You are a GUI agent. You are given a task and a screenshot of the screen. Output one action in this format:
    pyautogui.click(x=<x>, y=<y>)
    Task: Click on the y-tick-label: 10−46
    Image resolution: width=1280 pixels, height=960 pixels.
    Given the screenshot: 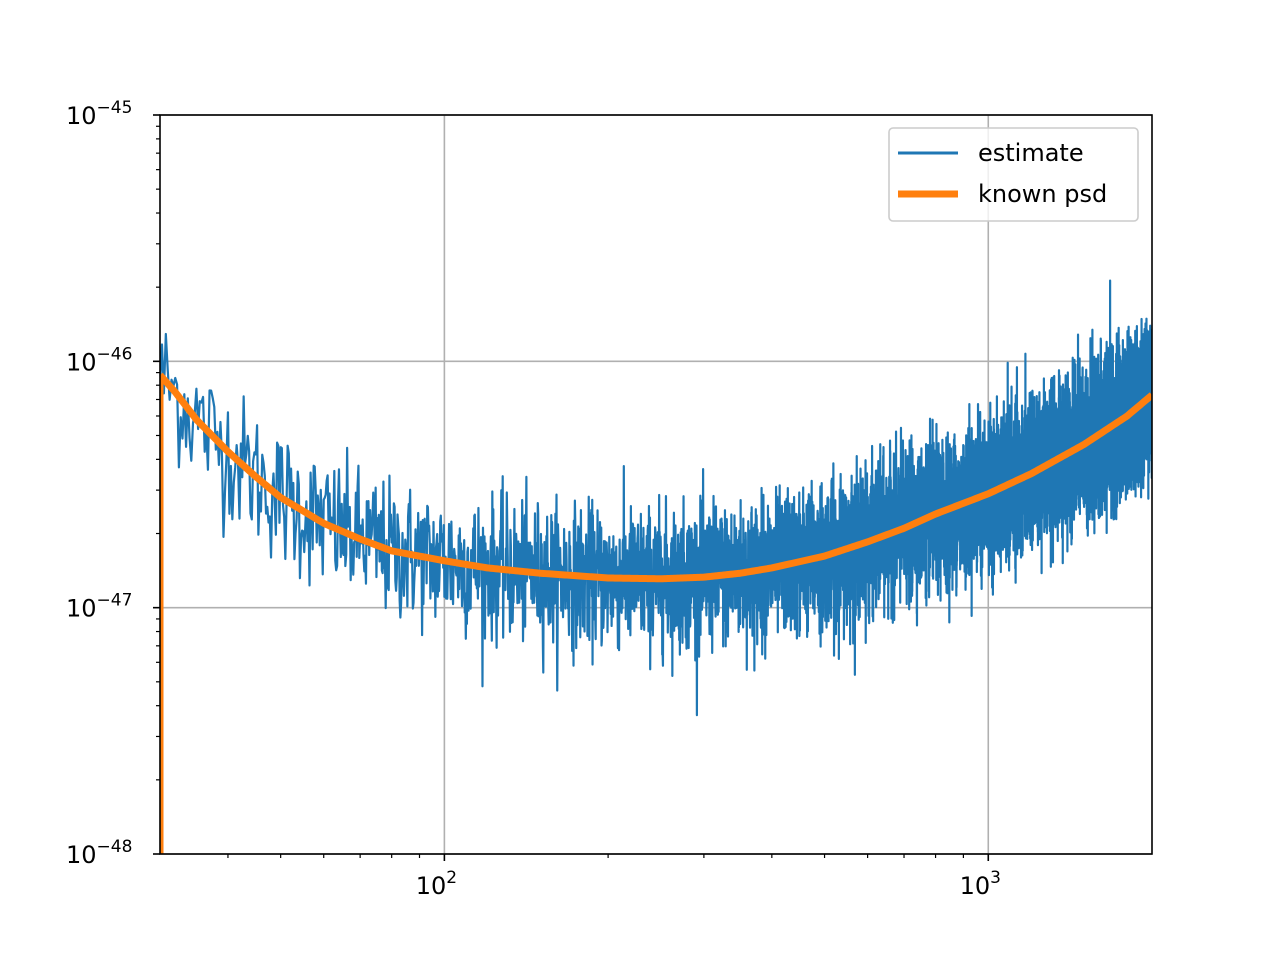 What is the action you would take?
    pyautogui.click(x=99, y=360)
    